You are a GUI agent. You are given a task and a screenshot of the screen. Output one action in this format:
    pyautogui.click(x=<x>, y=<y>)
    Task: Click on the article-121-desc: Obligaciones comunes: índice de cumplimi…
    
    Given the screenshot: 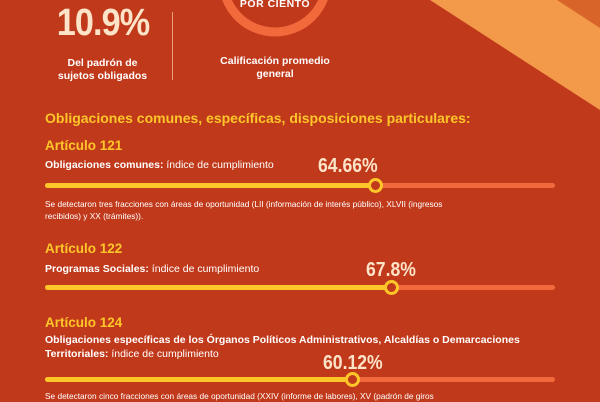 What is the action you would take?
    pyautogui.click(x=305, y=165)
    